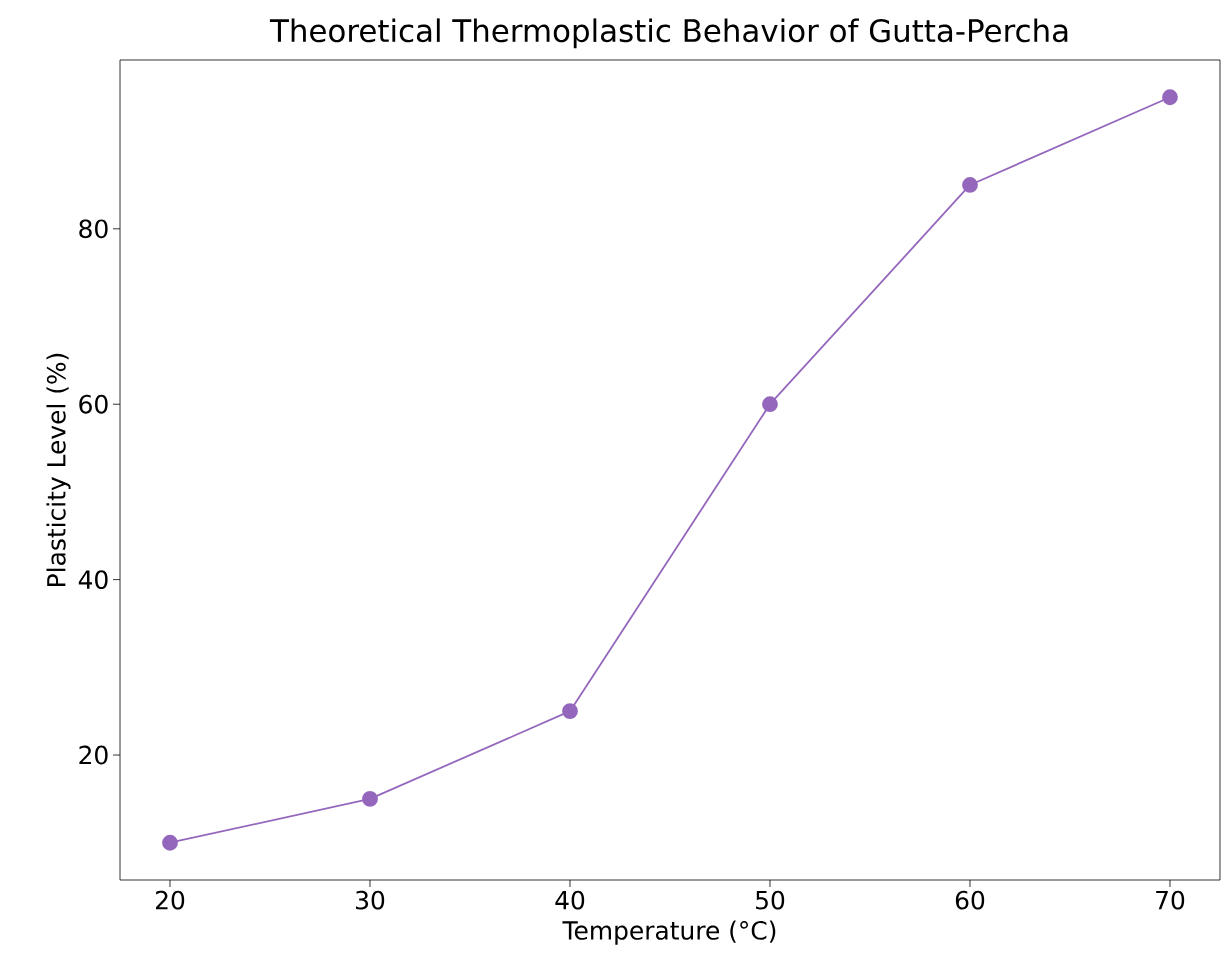  Describe the element at coordinates (970, 900) in the screenshot. I see `x-tick-label: 60` at that location.